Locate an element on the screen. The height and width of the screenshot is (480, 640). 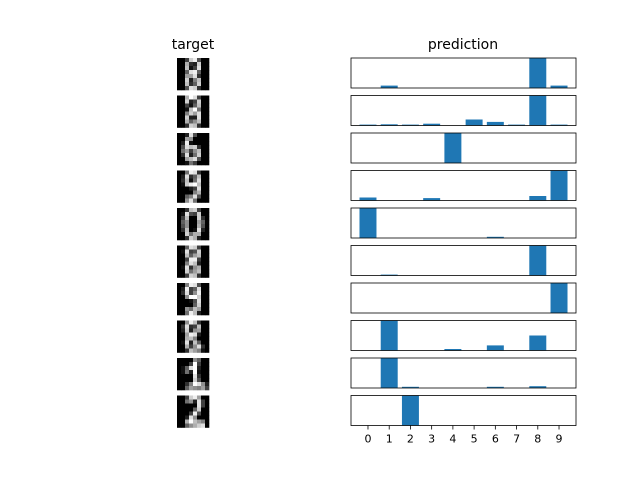
prediction-title: prediction is located at coordinates (463, 45).